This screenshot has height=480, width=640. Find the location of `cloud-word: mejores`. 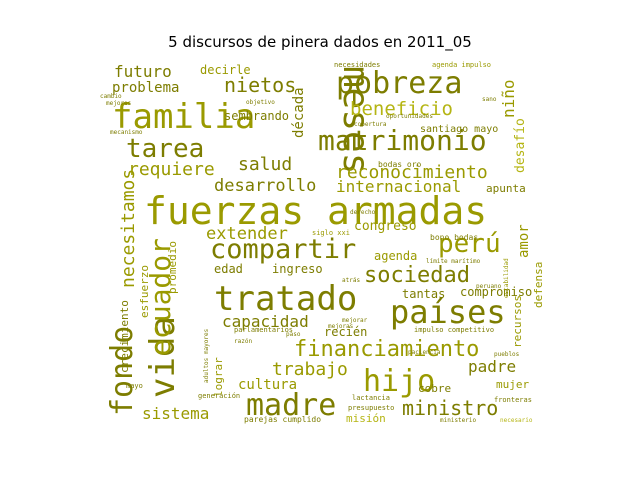

cloud-word: mejores is located at coordinates (119, 103).